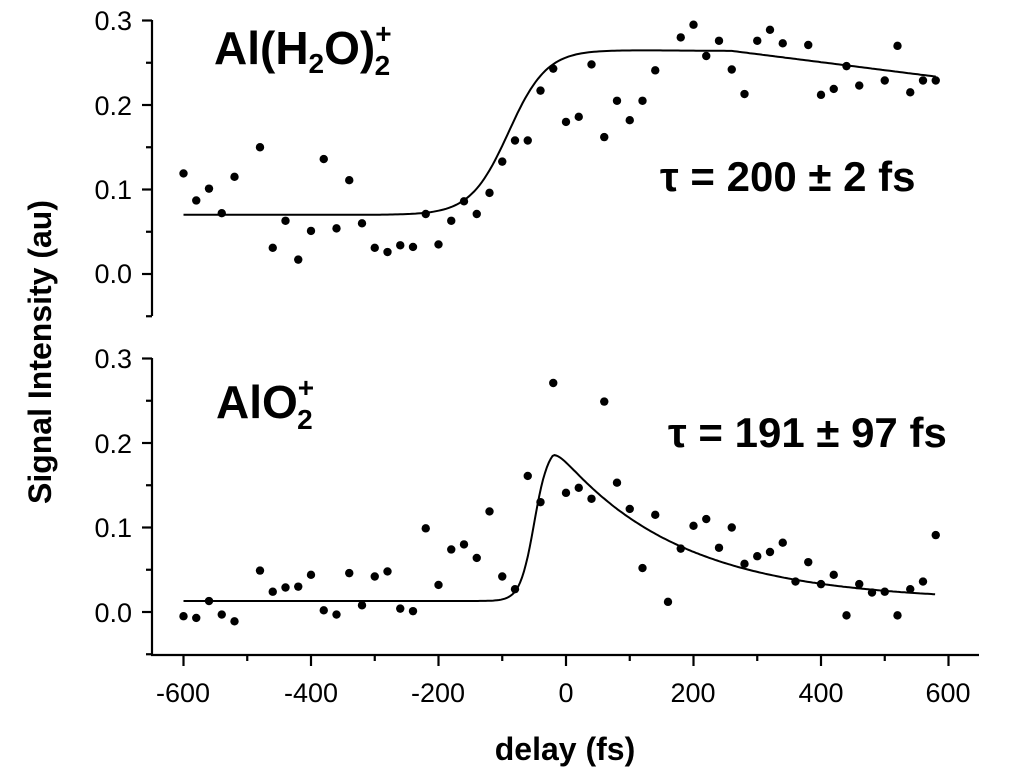 The width and height of the screenshot is (1033, 772). I want to click on xtick-label: -600, so click(183, 693).